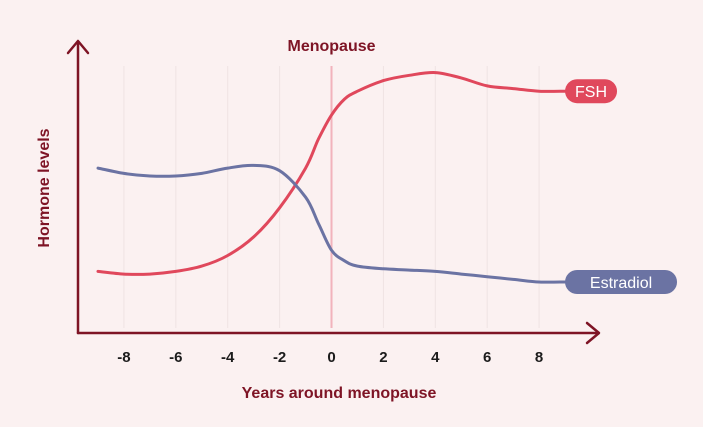 This screenshot has width=703, height=427. Describe the element at coordinates (228, 357) in the screenshot. I see `x-tick-label: -4` at that location.